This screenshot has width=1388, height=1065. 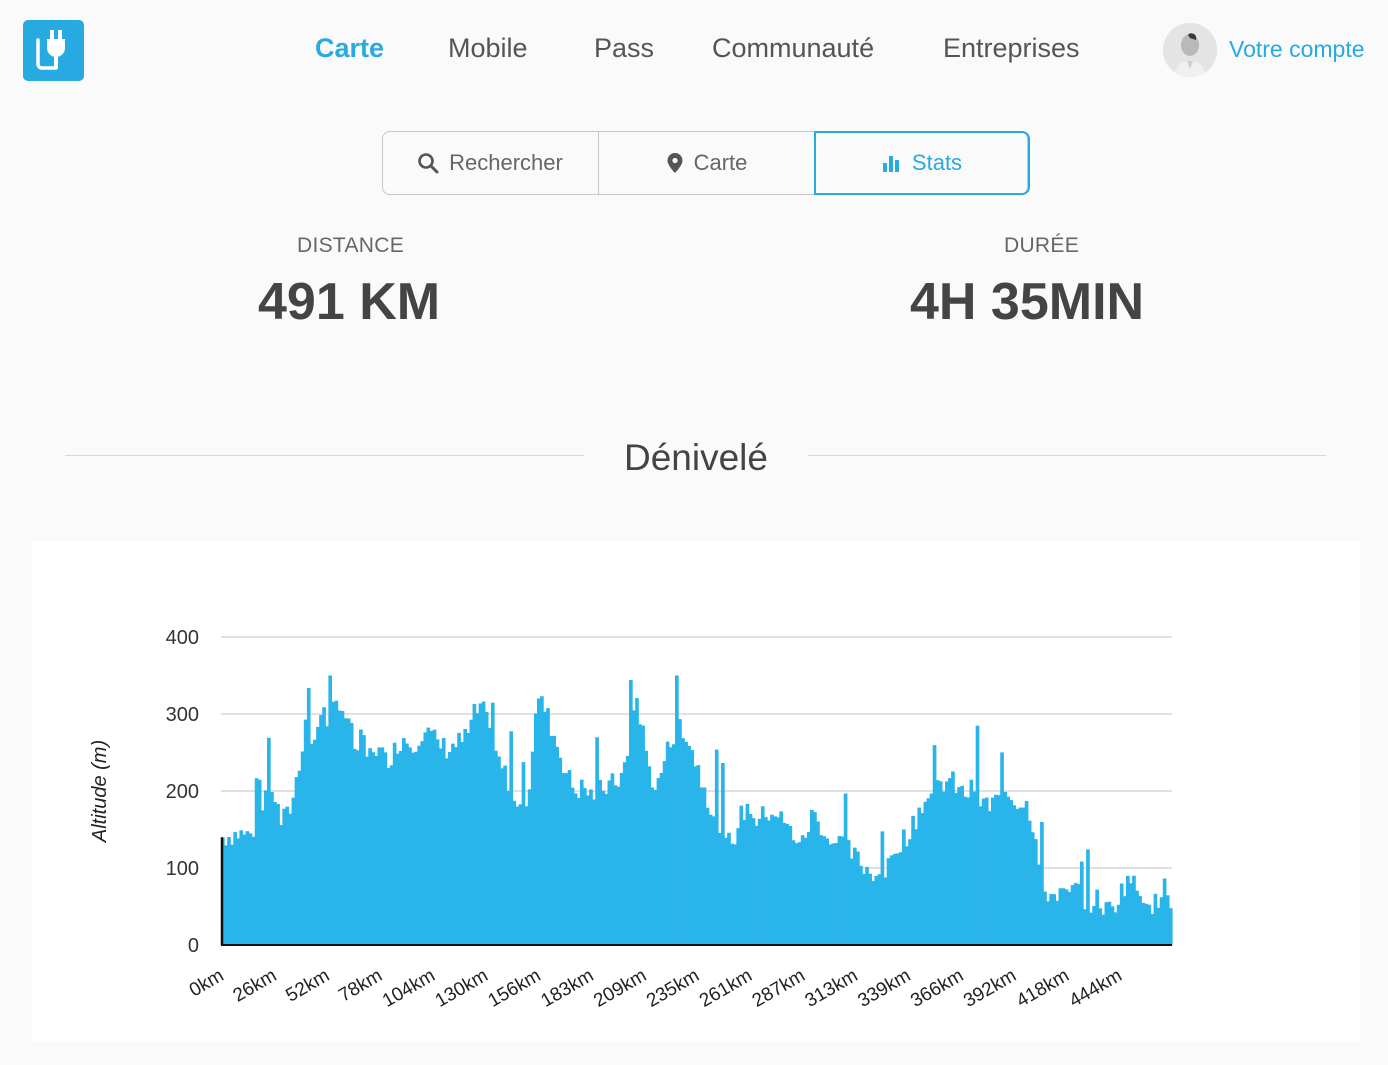 What do you see at coordinates (462, 988) in the screenshot?
I see `x-tick-label: 130km` at bounding box center [462, 988].